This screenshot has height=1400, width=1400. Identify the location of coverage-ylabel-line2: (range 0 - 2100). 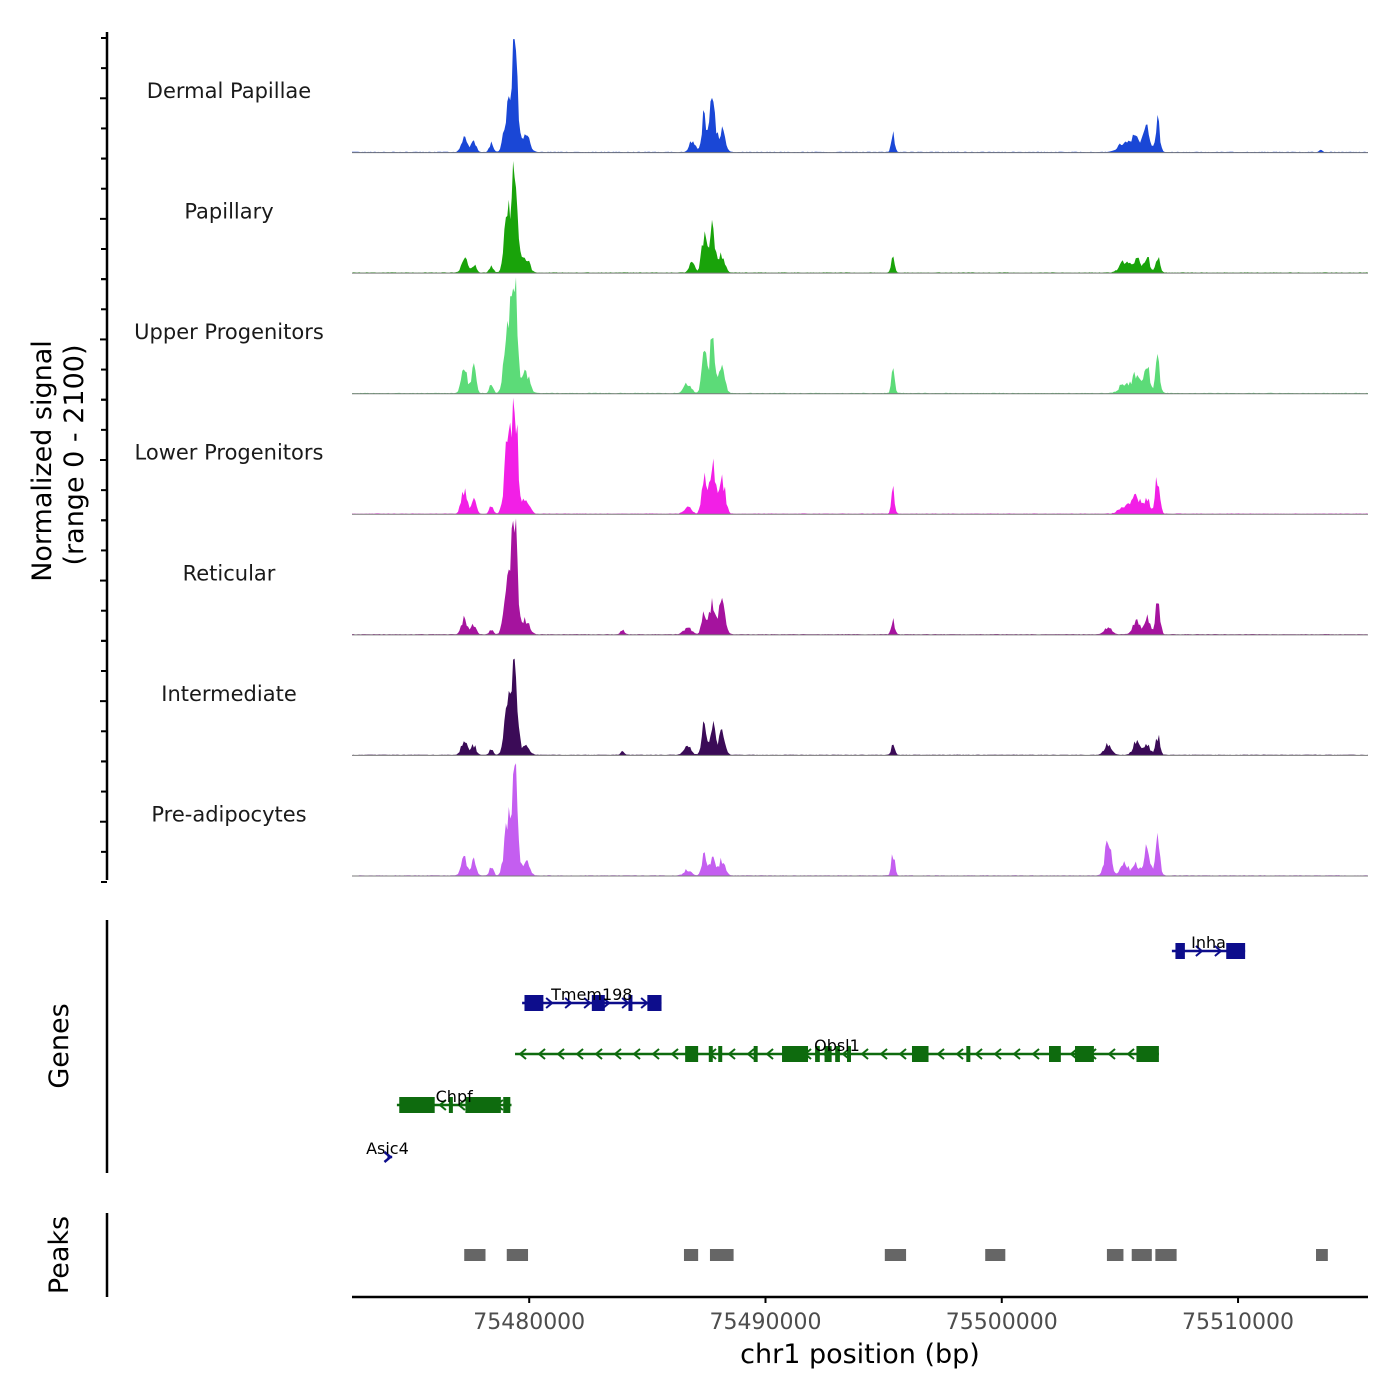
(74, 455).